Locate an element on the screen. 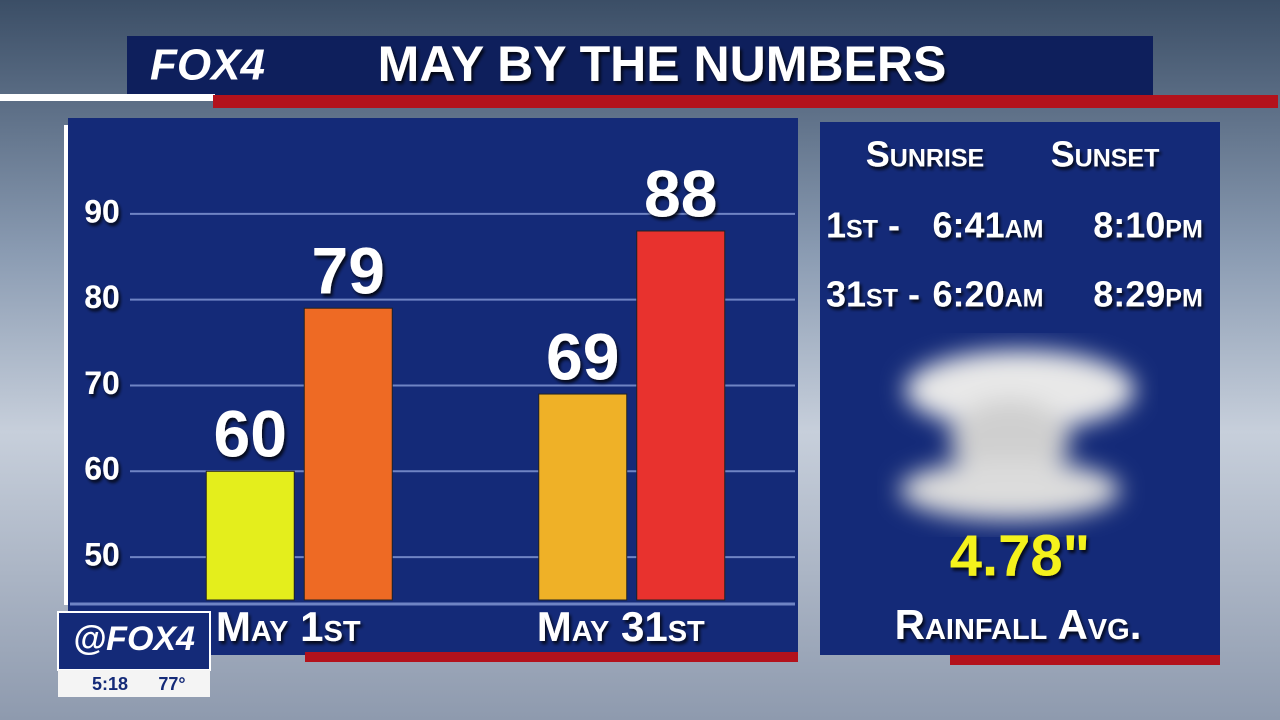  value-label: 69 is located at coordinates (582, 356).